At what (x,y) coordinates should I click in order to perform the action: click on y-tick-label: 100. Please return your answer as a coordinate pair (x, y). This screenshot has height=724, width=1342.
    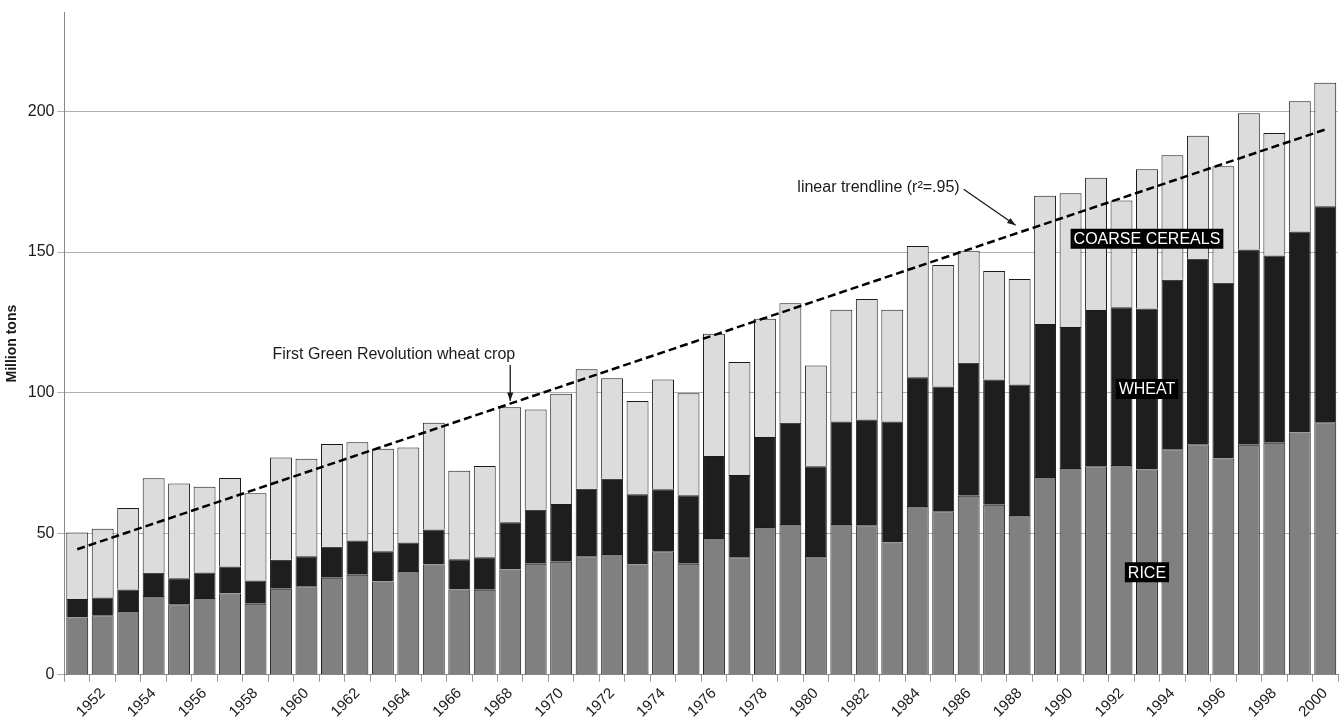
    Looking at the image, I should click on (41, 392).